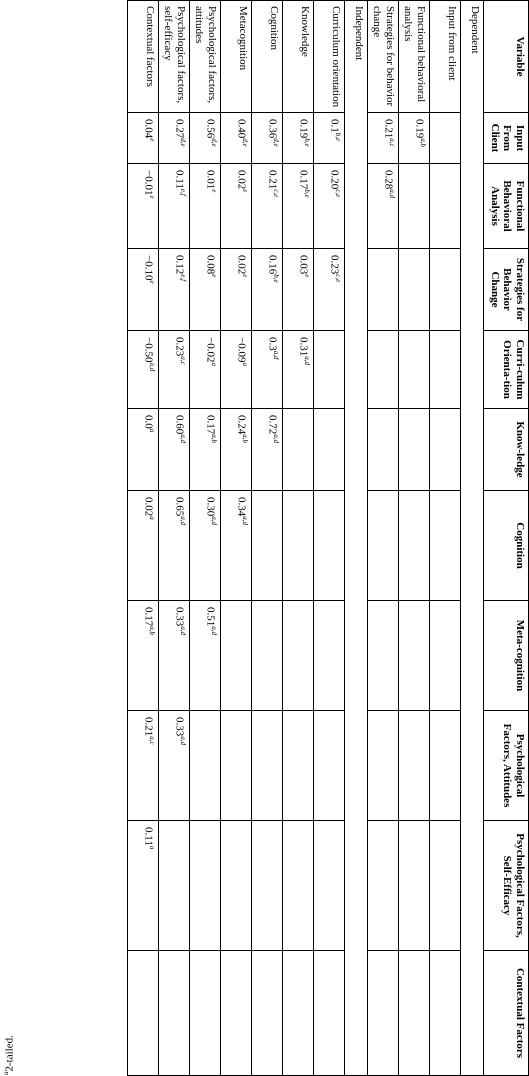 This screenshot has width=529, height=1076. What do you see at coordinates (383, 206) in the screenshot?
I see `value-cell: 0.28a,d` at bounding box center [383, 206].